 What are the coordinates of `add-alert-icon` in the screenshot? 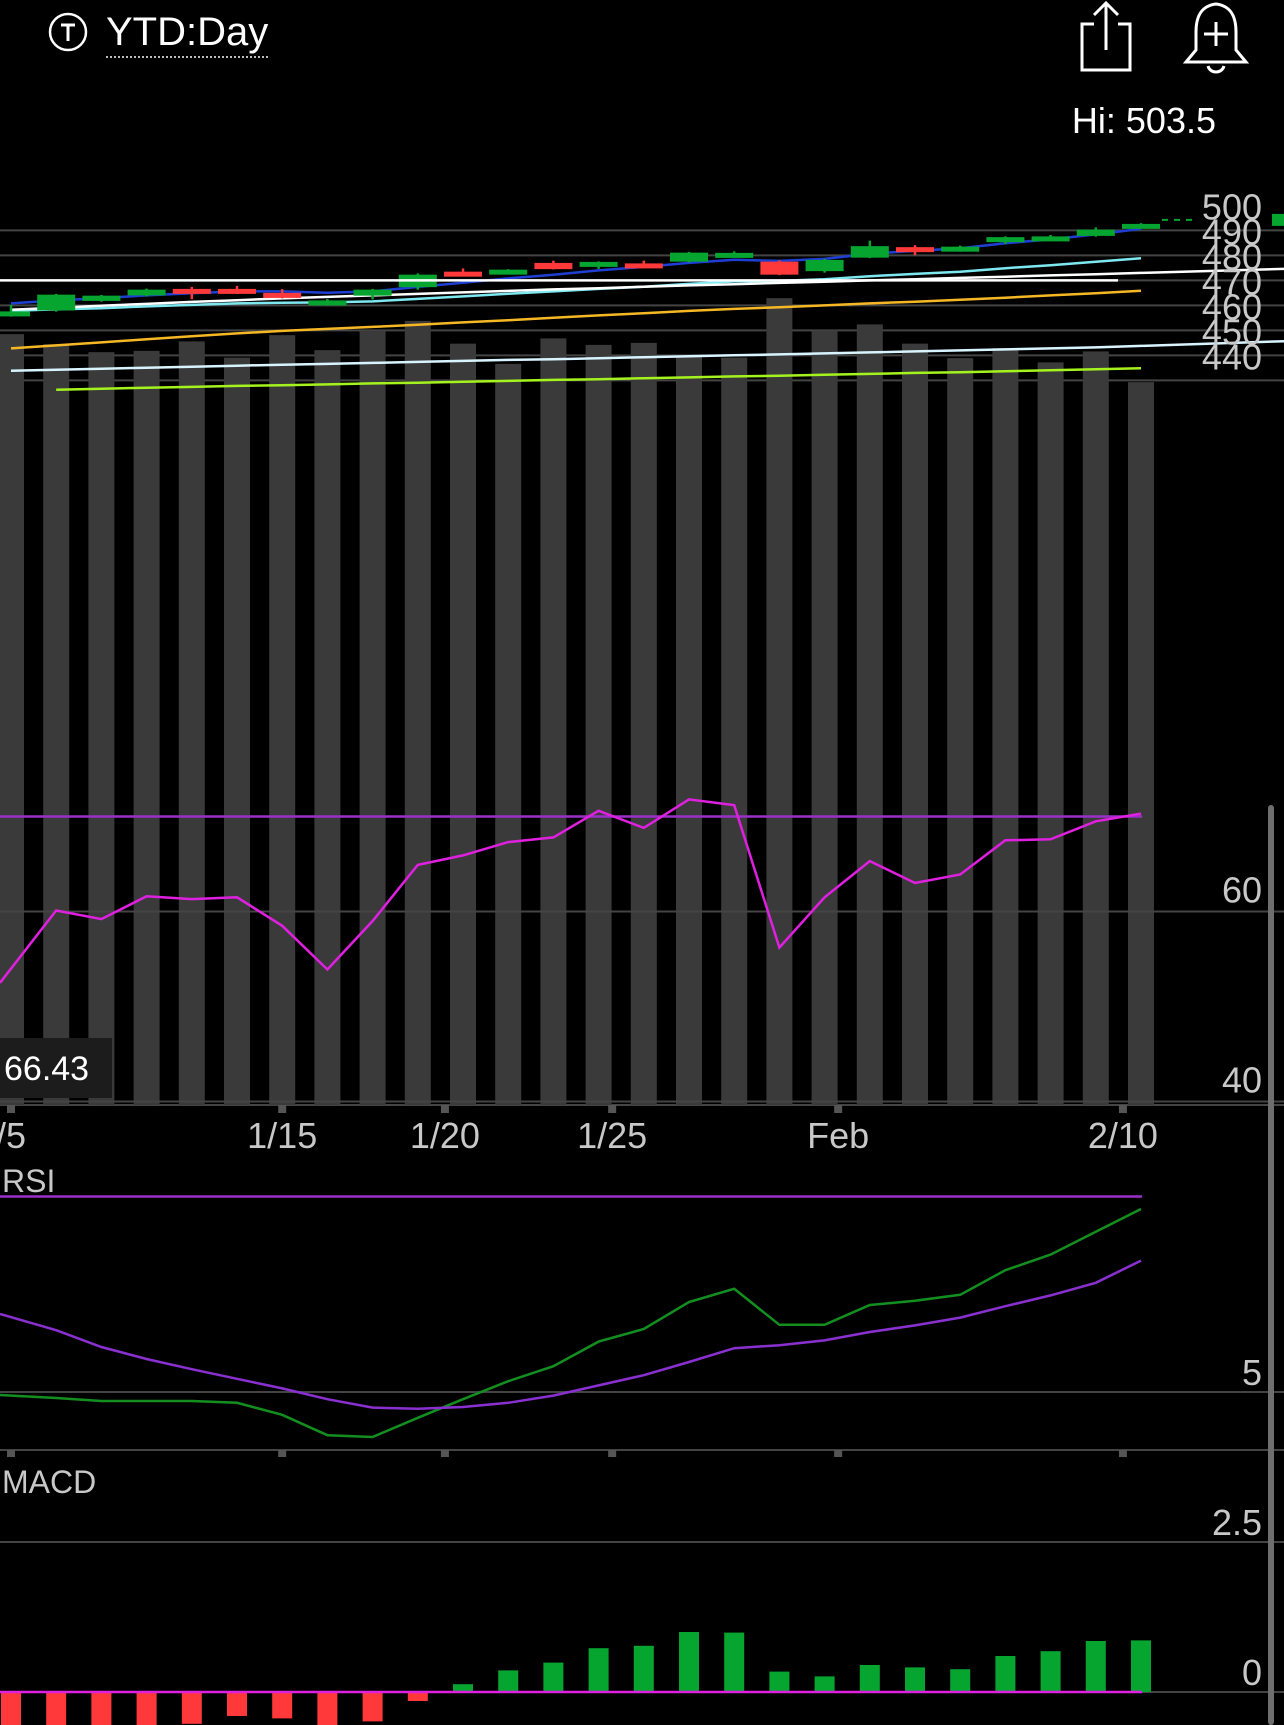 It's located at (1216, 38).